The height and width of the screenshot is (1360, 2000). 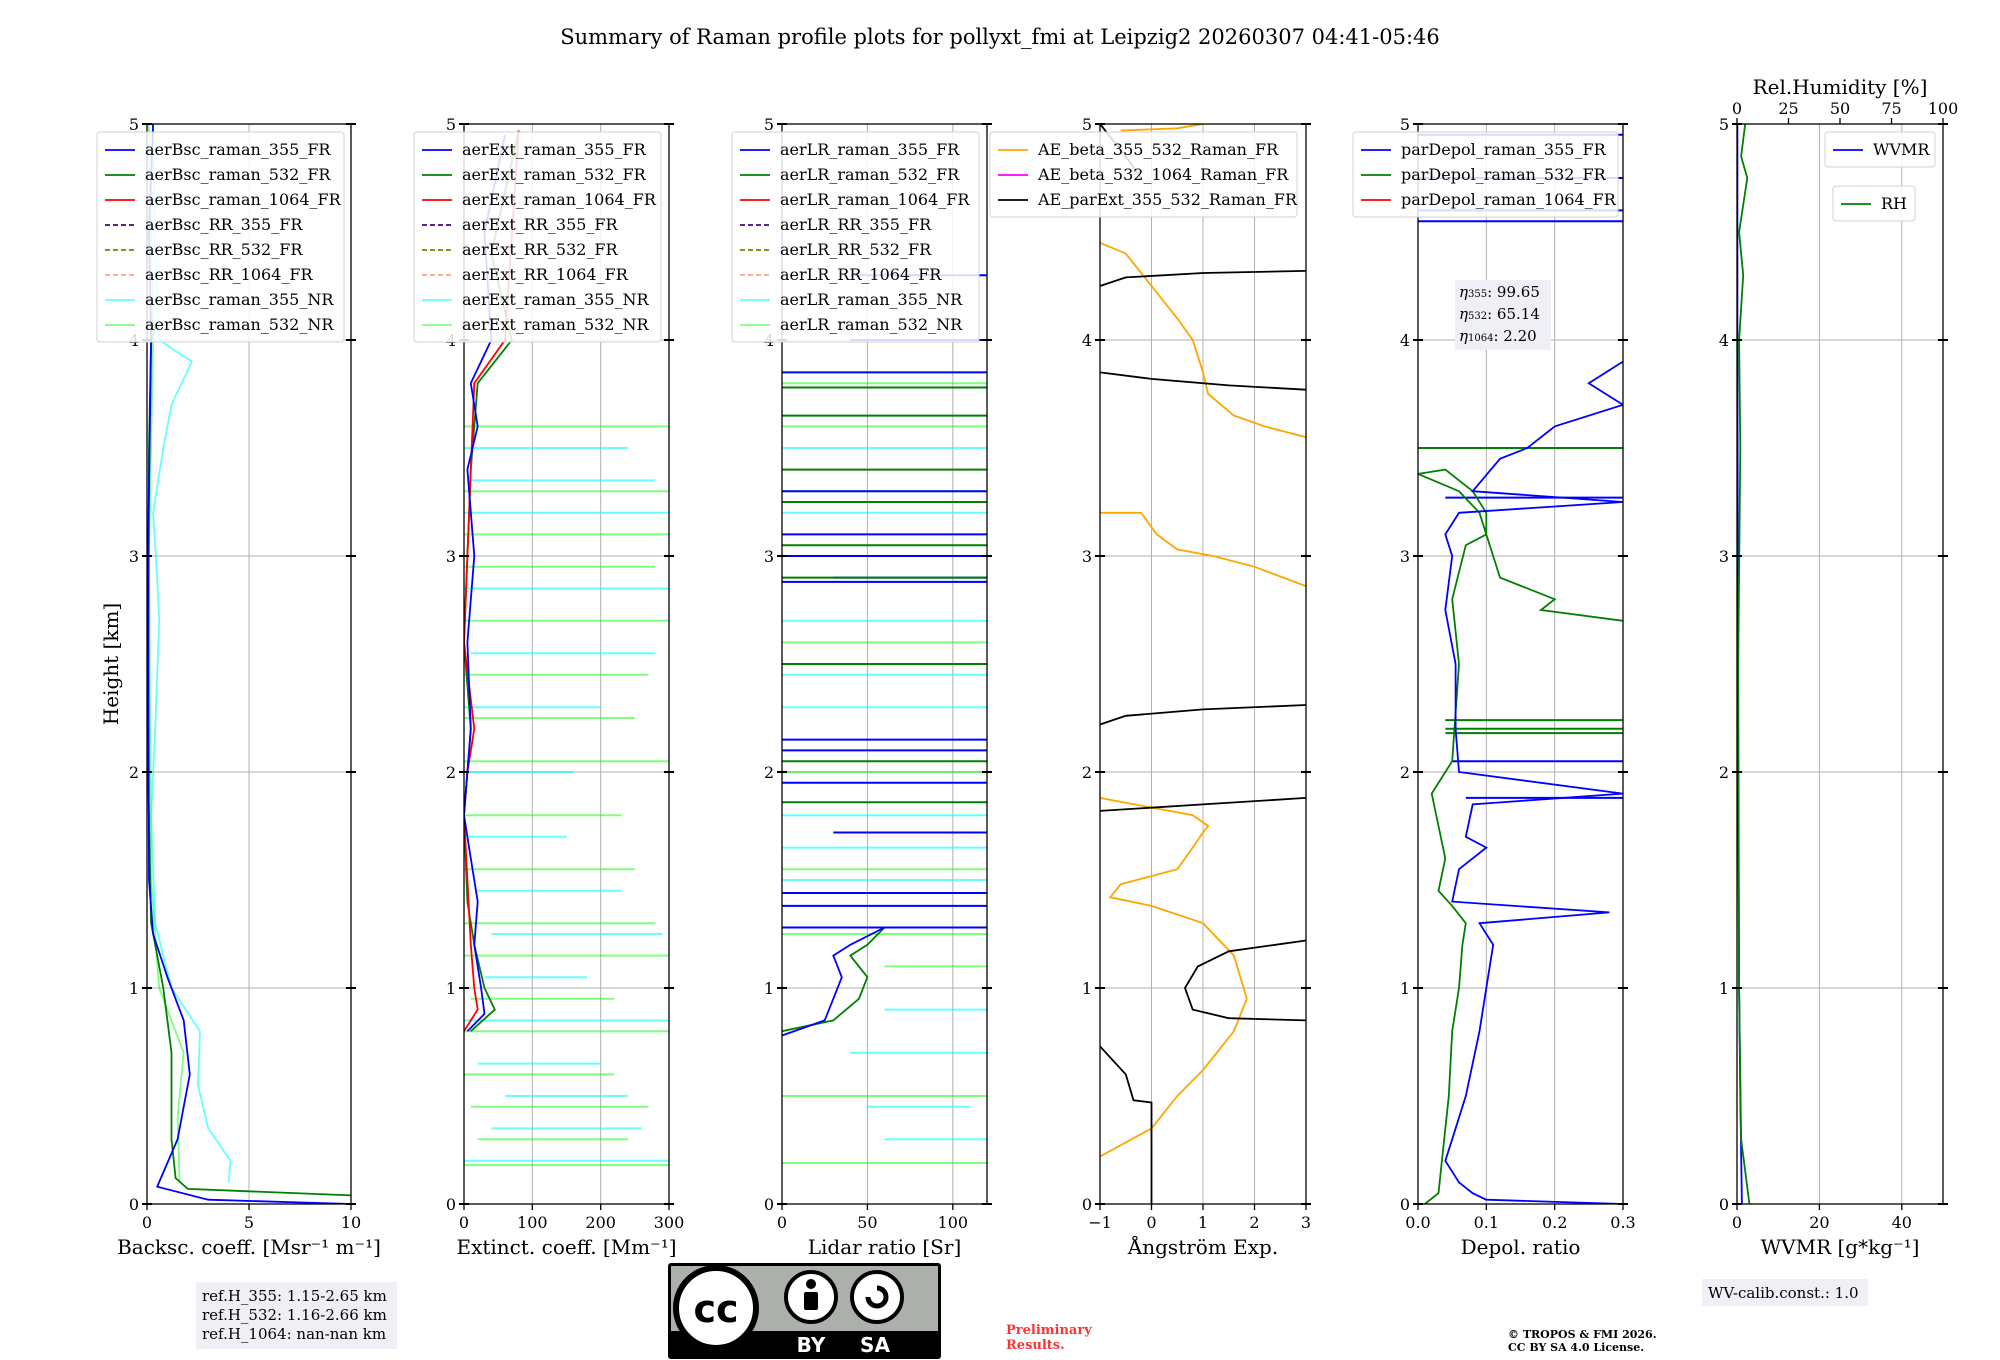 I want to click on x-axis-label: Depol. ratio, so click(x=1521, y=1247).